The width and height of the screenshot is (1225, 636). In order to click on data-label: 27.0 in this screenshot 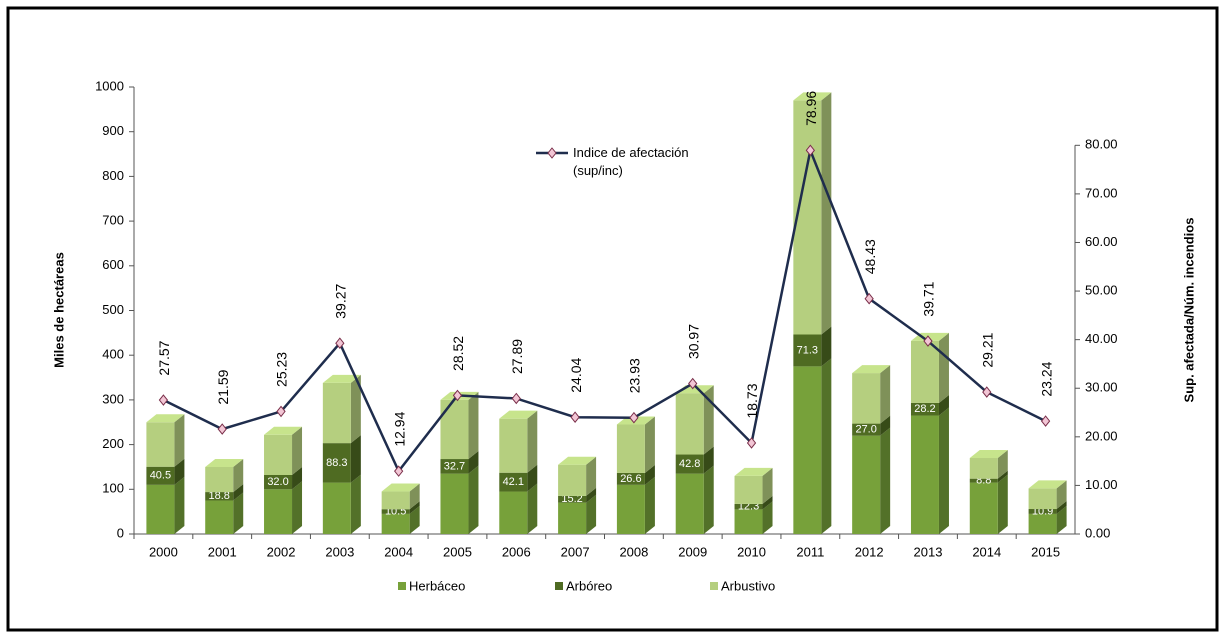, I will do `click(865, 430)`.